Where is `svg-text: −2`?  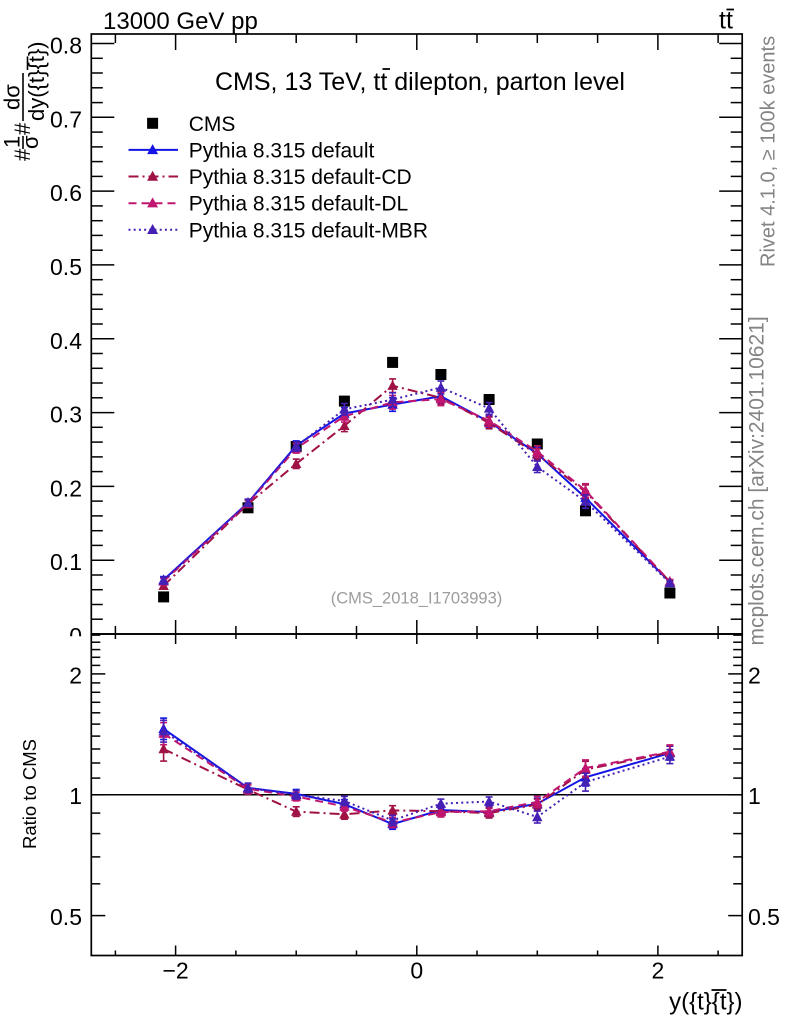
svg-text: −2 is located at coordinates (175, 971).